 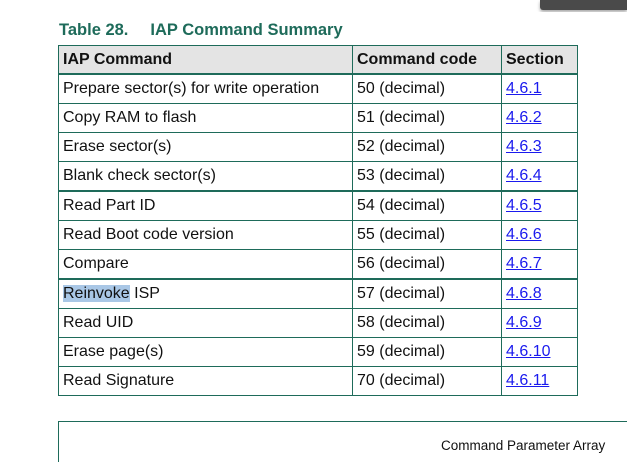 What do you see at coordinates (205, 118) in the screenshot?
I see `command-cell: Copy RAM to flash` at bounding box center [205, 118].